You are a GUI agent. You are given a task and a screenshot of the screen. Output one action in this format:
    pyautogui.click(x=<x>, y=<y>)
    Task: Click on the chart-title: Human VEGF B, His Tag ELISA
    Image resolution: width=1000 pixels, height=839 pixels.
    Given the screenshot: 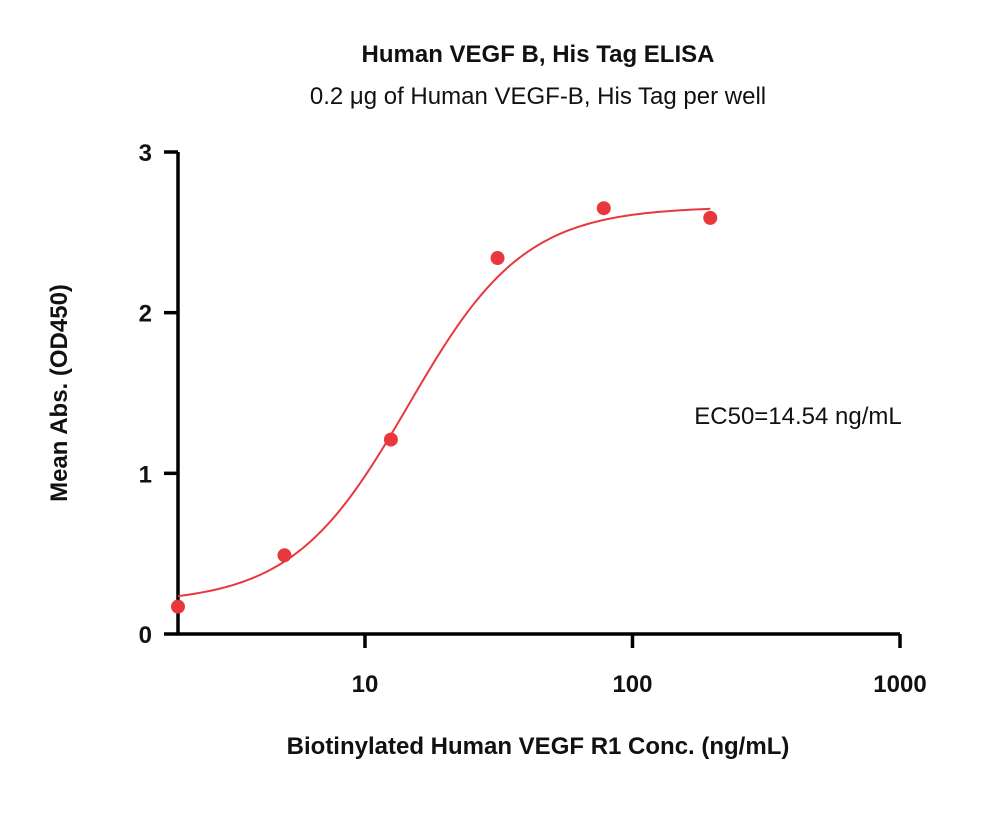 What is the action you would take?
    pyautogui.click(x=538, y=54)
    